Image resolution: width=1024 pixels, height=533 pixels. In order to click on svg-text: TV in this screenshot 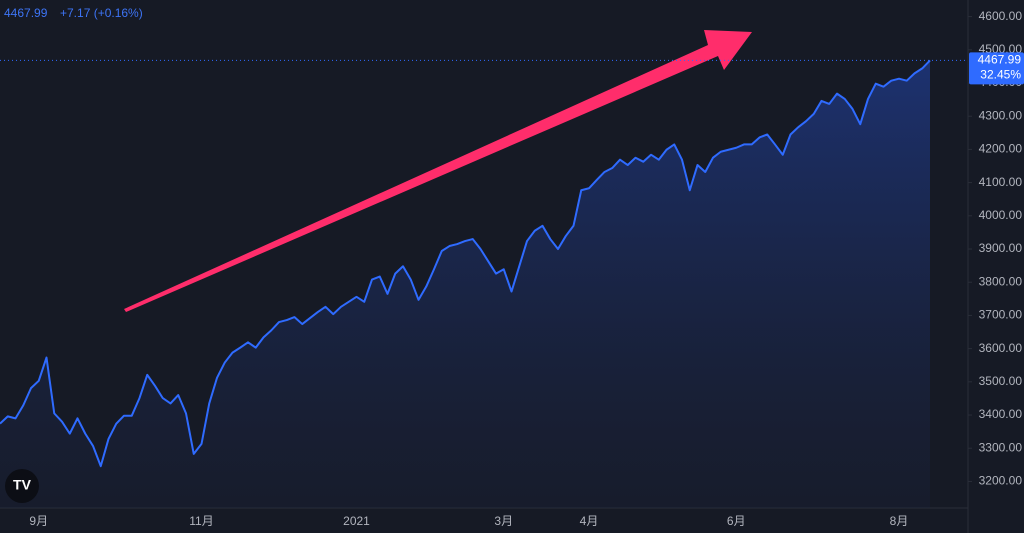, I will do `click(22, 485)`.